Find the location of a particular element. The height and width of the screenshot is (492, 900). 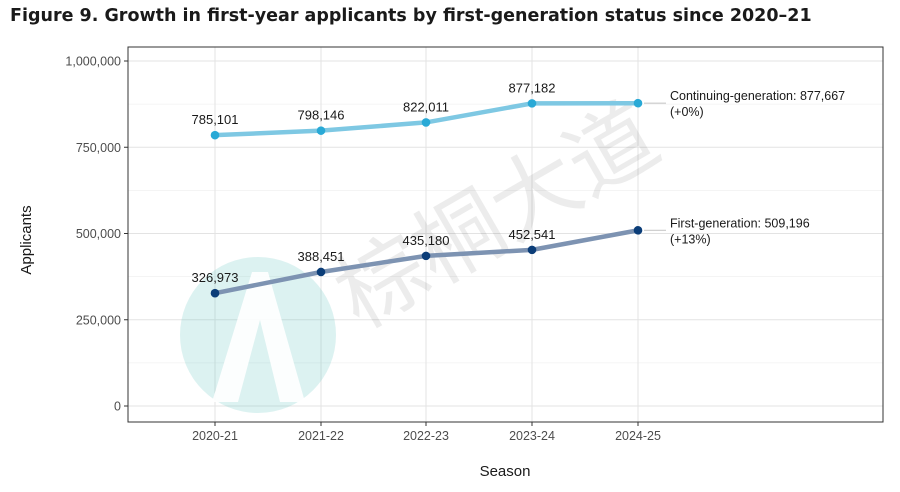

y-tick-label: 750,000 is located at coordinates (98, 148).